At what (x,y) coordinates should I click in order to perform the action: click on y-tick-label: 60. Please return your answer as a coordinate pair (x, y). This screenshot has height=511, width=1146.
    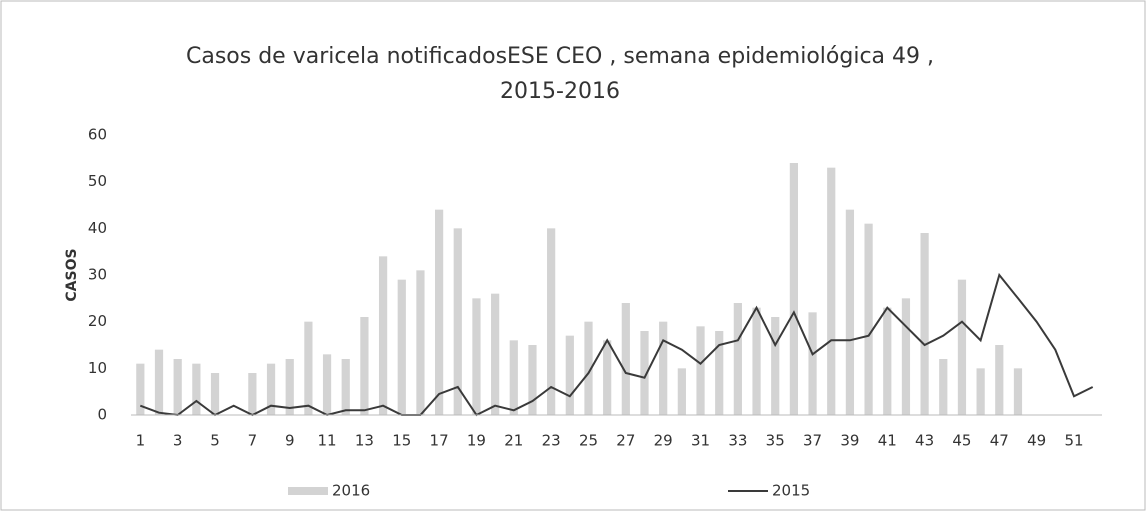
    Looking at the image, I should click on (97, 135).